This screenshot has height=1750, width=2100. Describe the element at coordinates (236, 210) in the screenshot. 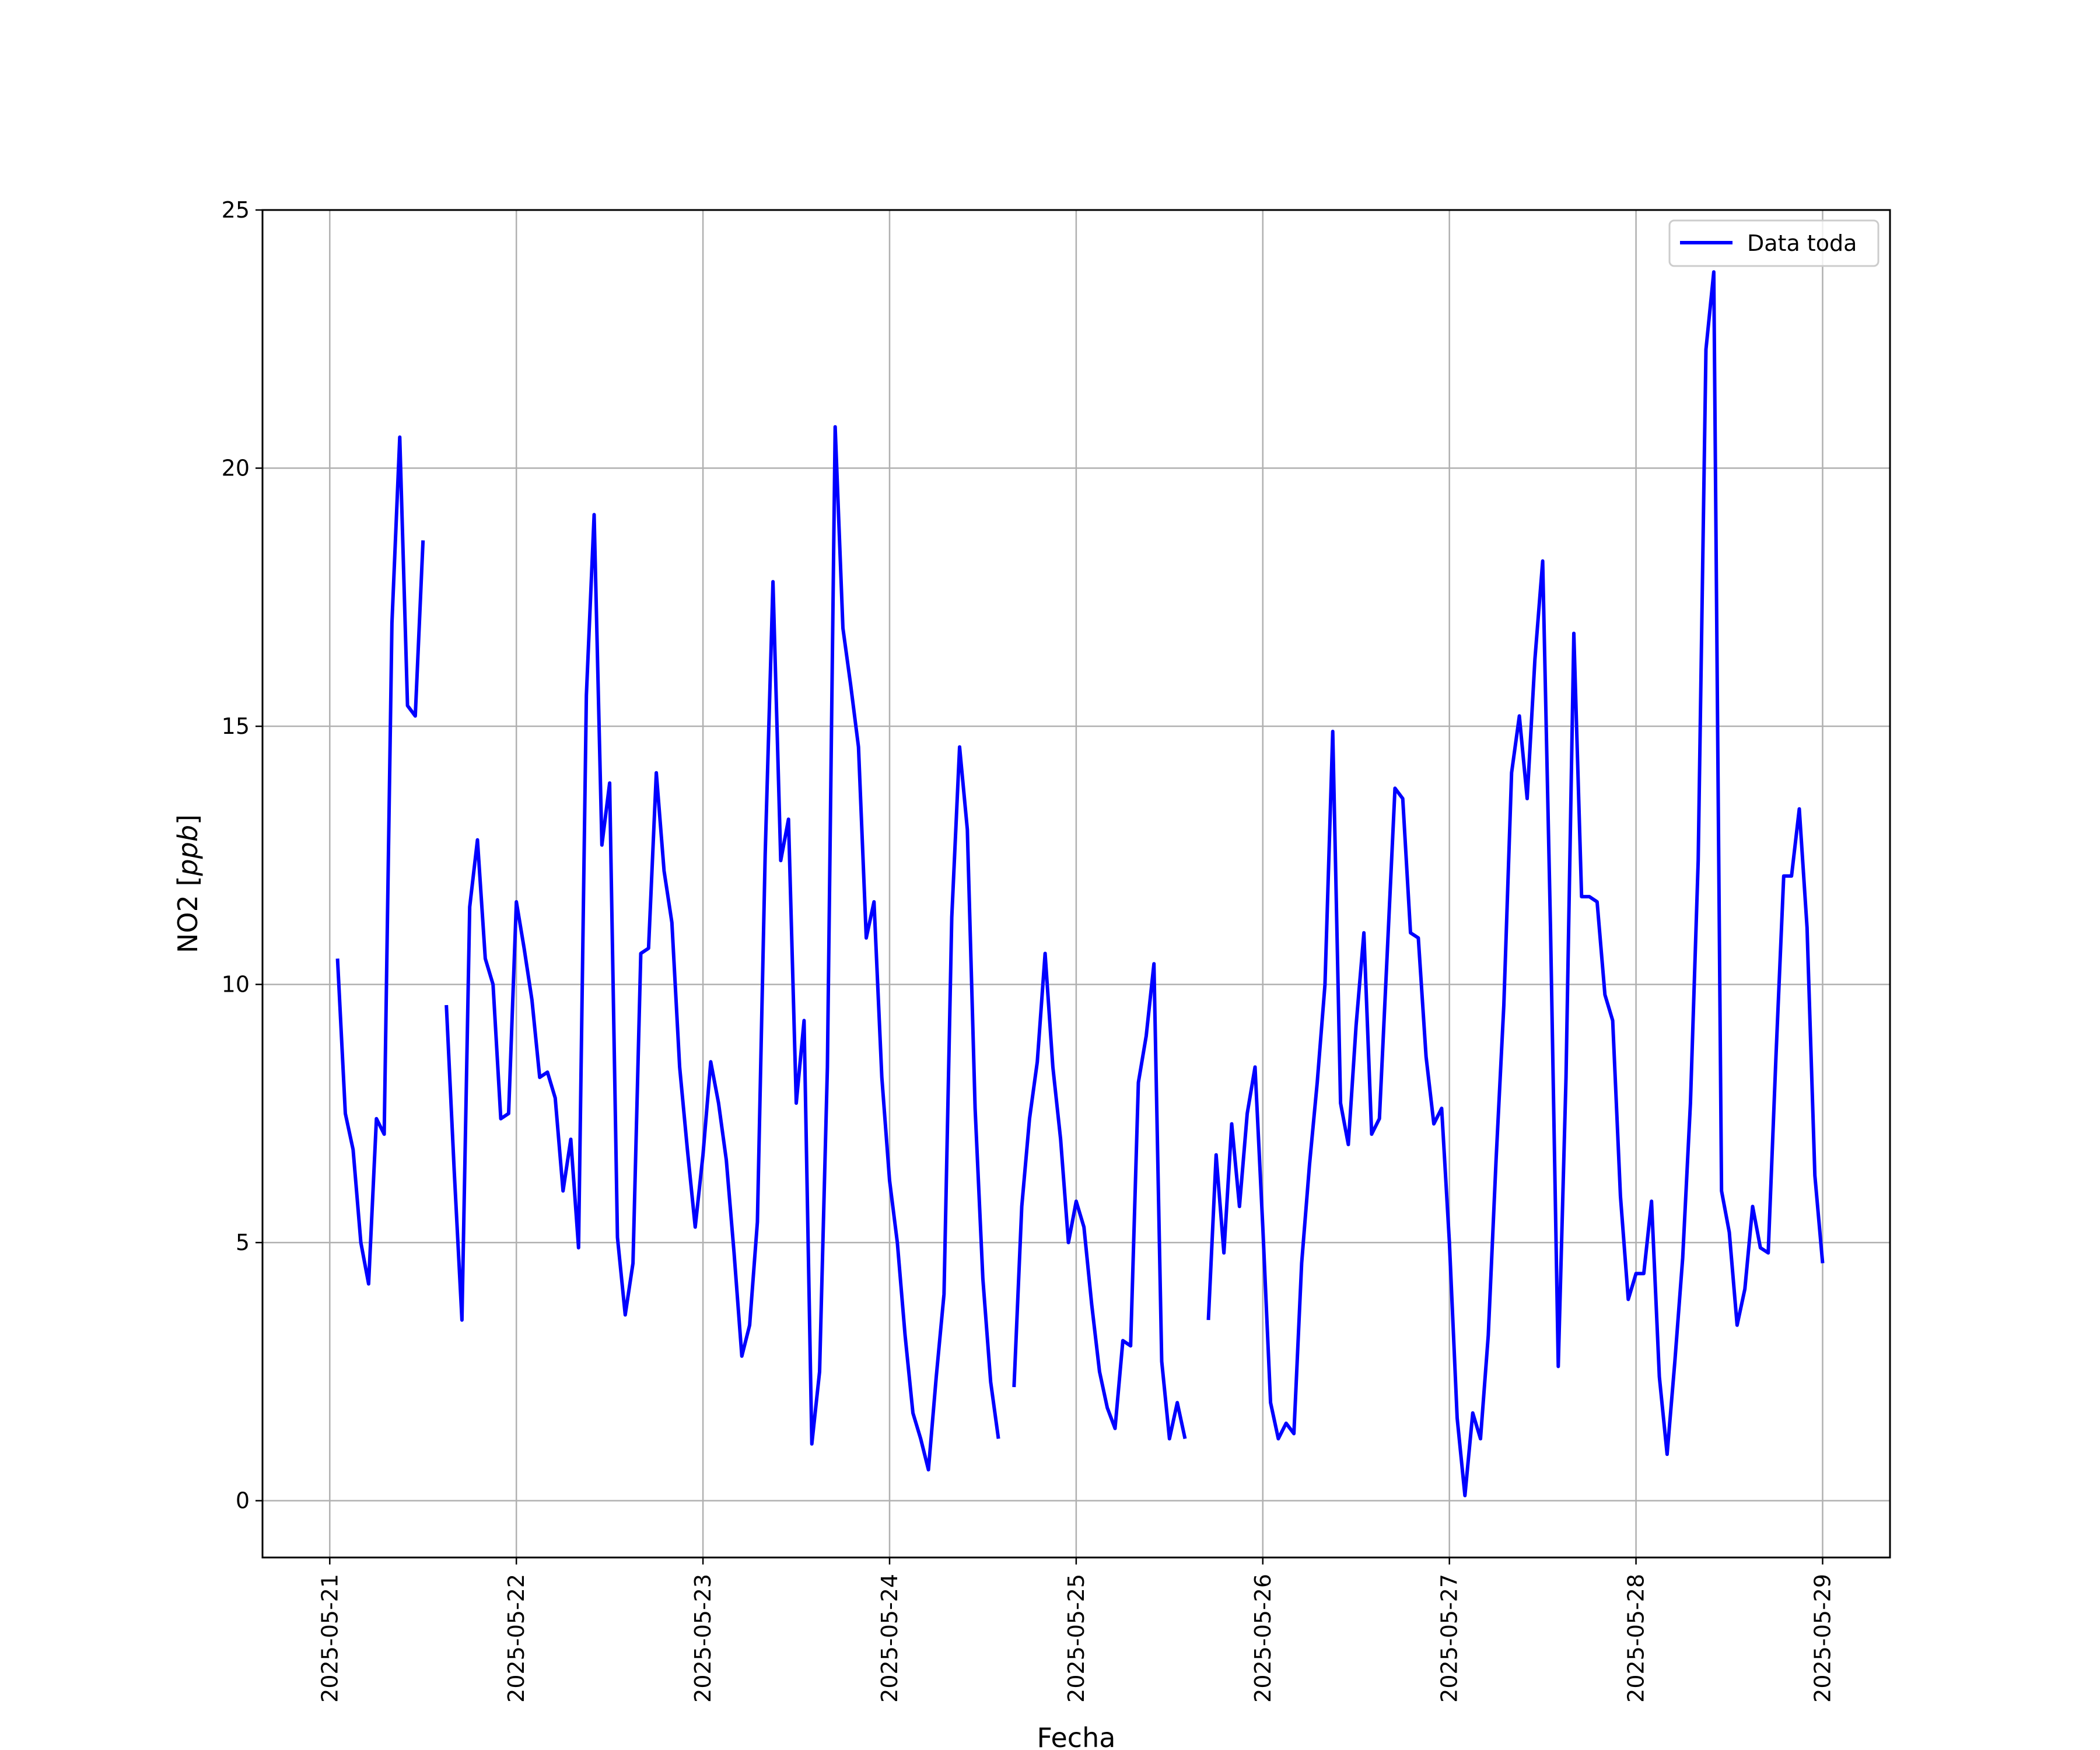

I see `y-tick-label: 25` at that location.